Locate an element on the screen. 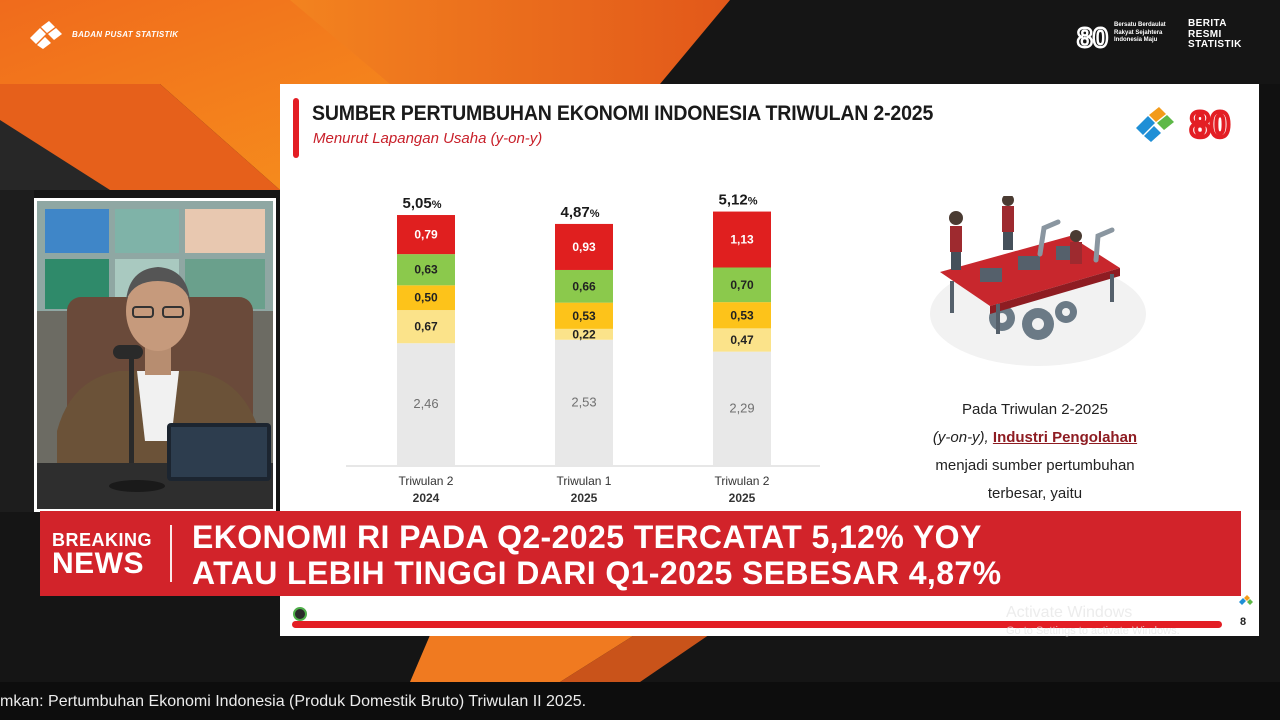 Image resolution: width=1280 pixels, height=720 pixels. breaking-news-label: BREAKING NEWS is located at coordinates (107, 555).